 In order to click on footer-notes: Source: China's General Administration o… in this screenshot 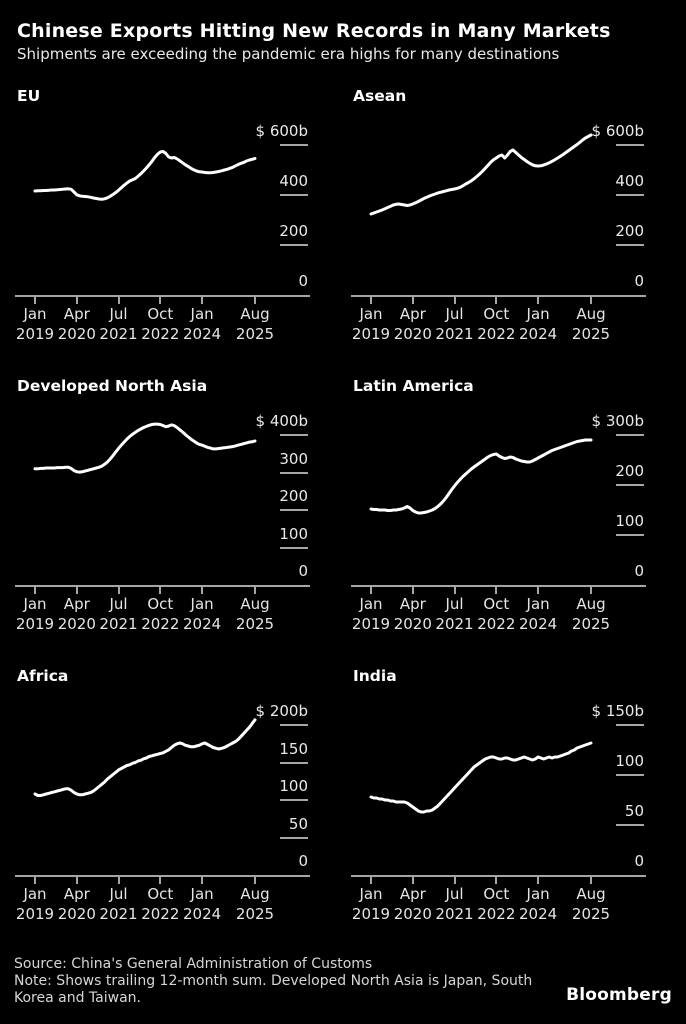, I will do `click(290, 981)`.